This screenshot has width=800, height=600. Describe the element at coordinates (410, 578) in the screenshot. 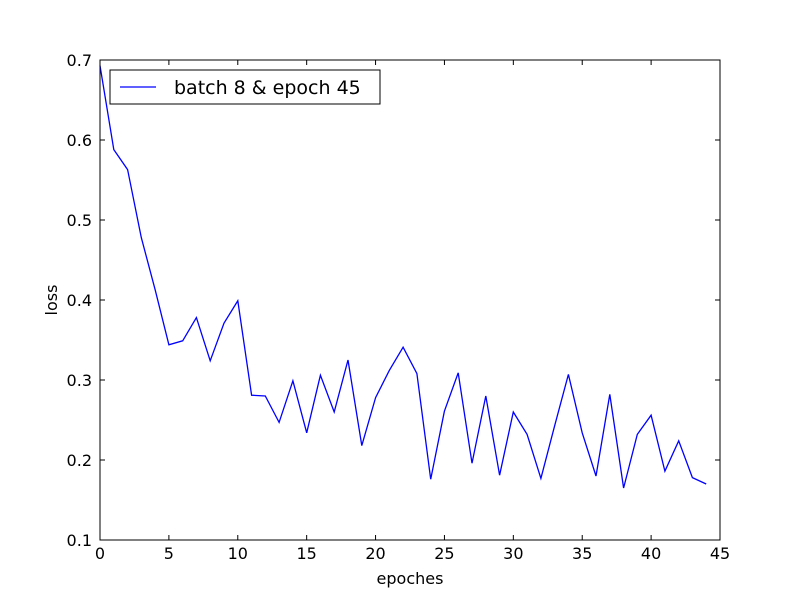

I see `x-axis-label: epoches` at that location.